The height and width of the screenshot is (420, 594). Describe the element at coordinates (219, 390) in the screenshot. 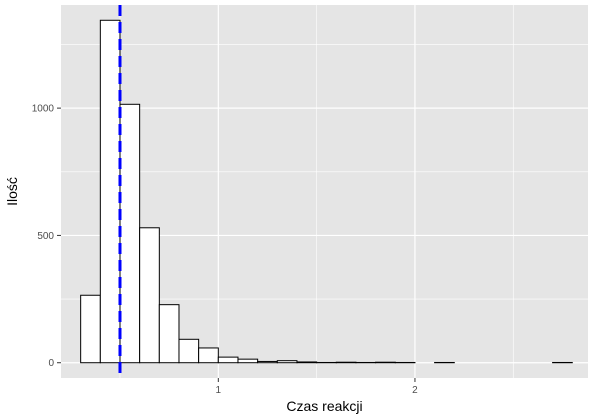

I see `x-tick-label: 1` at that location.